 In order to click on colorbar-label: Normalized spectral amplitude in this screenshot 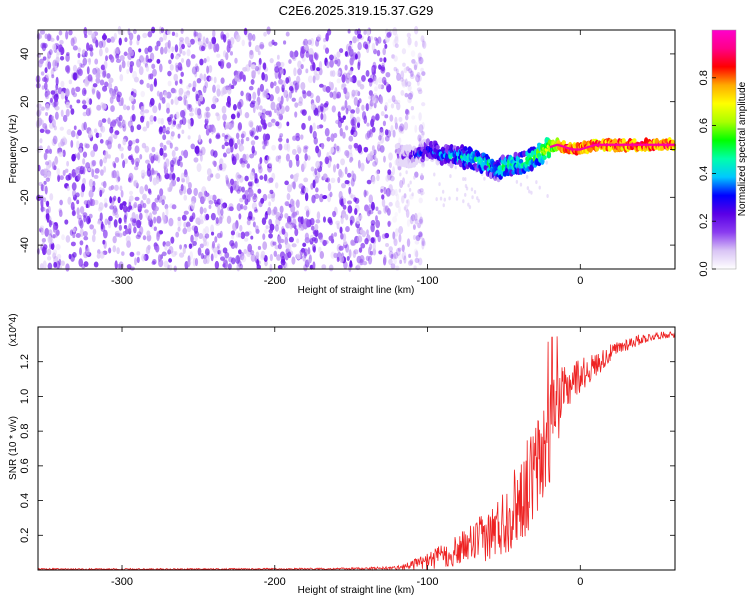, I will do `click(742, 148)`.